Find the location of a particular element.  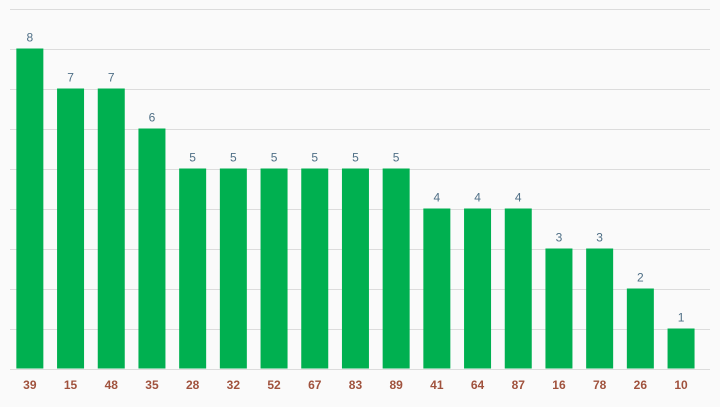

category-label-28: 28 is located at coordinates (193, 385).